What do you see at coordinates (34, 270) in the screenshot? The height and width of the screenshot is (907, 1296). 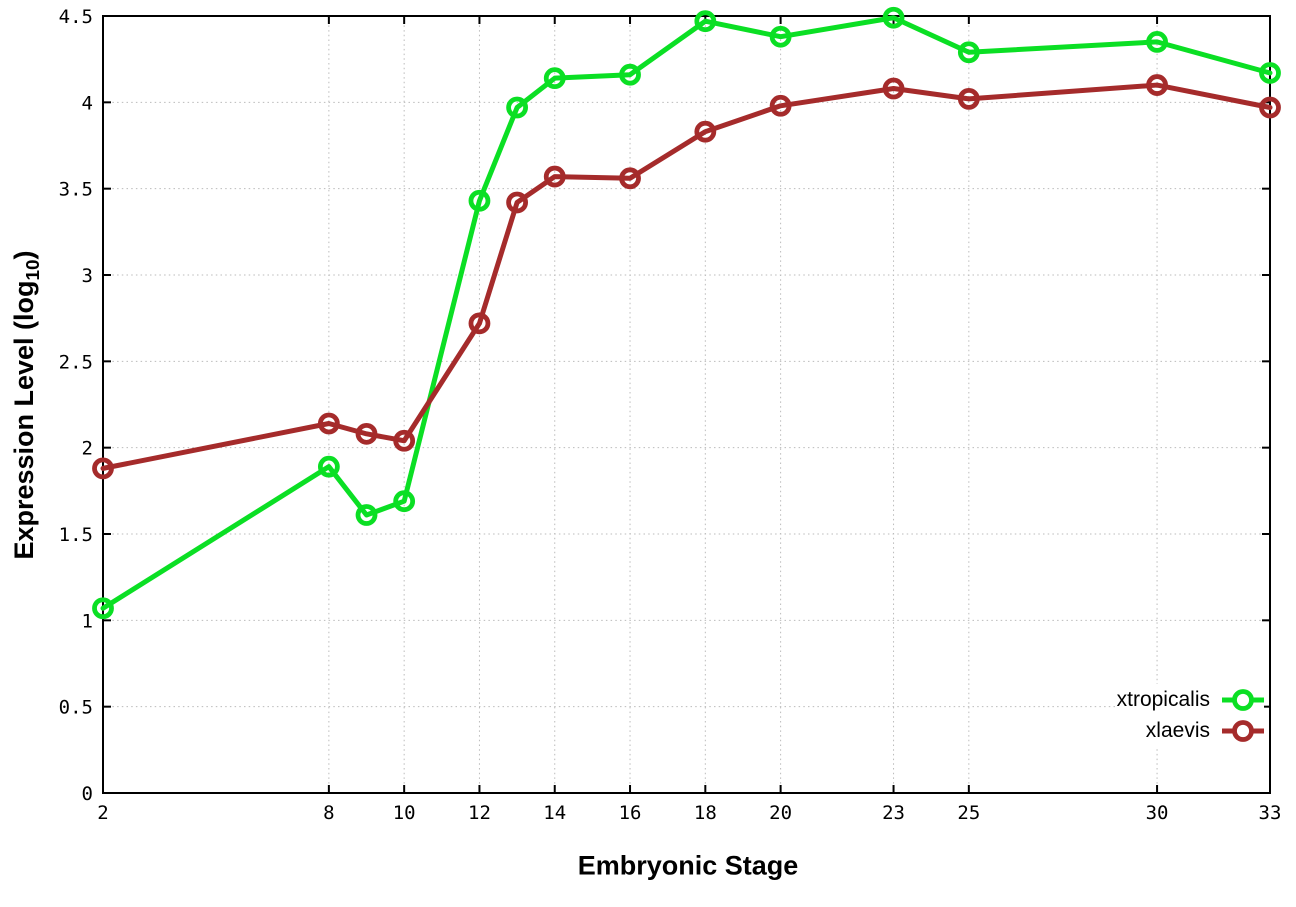 I see `y-axis-title-subscript: 10` at bounding box center [34, 270].